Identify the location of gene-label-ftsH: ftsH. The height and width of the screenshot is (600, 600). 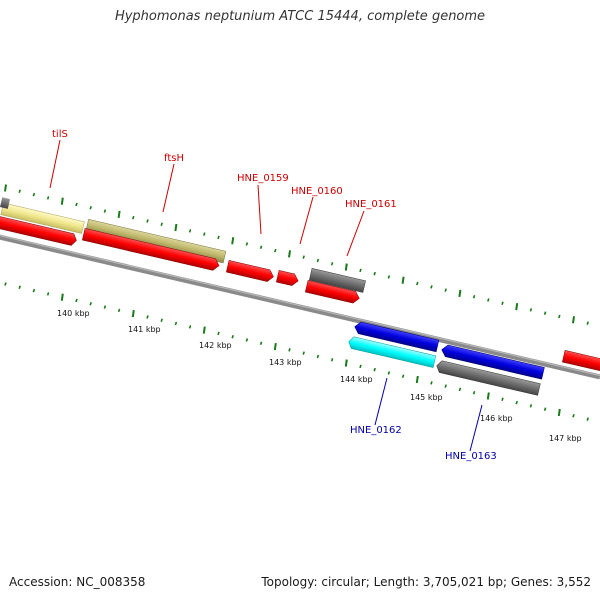
(174, 158).